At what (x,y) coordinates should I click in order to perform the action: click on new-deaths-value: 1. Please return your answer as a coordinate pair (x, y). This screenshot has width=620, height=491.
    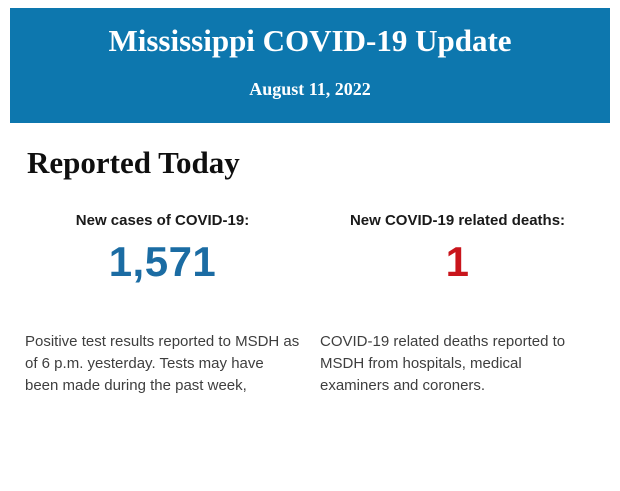
    Looking at the image, I should click on (457, 262).